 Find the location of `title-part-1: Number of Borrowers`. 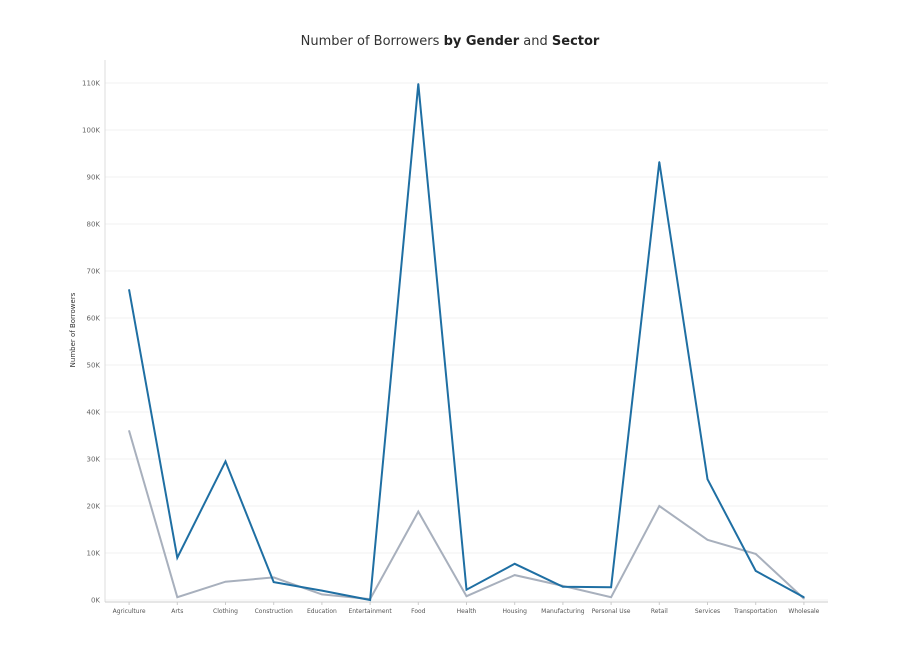

title-part-1: Number of Borrowers is located at coordinates (372, 41).